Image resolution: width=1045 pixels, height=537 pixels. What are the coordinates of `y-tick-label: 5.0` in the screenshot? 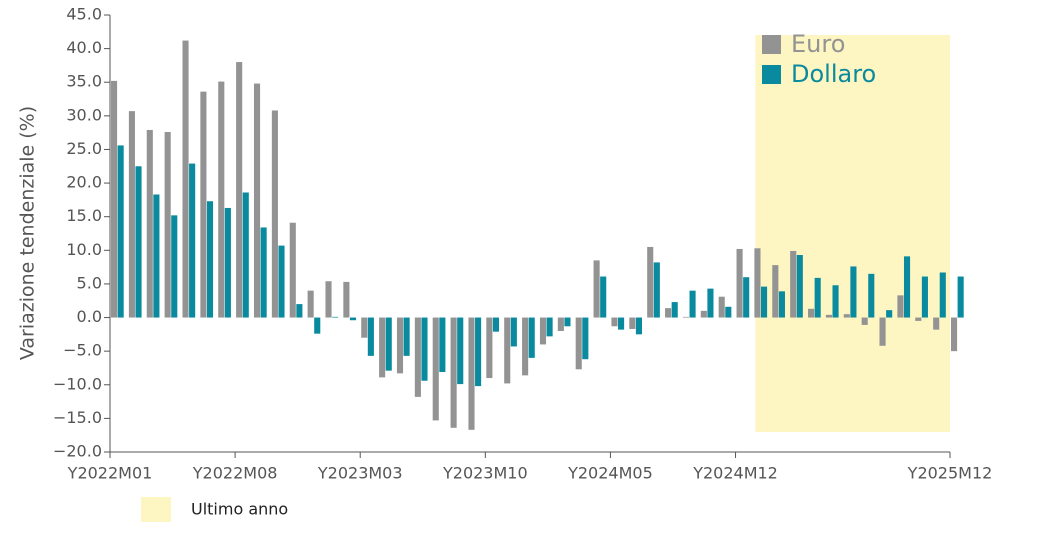 It's located at (89, 282).